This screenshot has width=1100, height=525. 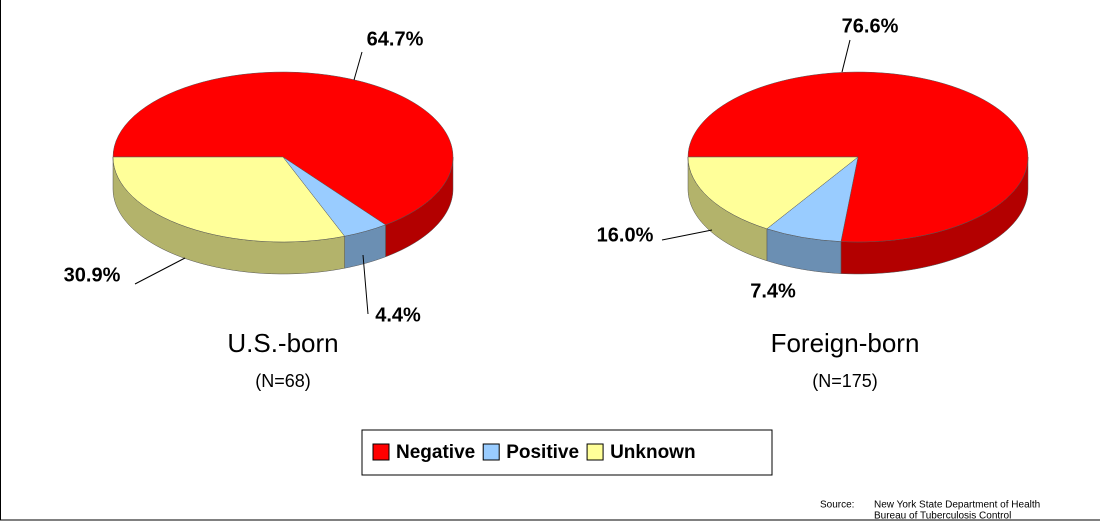 I want to click on legend-label: Unknown, so click(x=653, y=452).